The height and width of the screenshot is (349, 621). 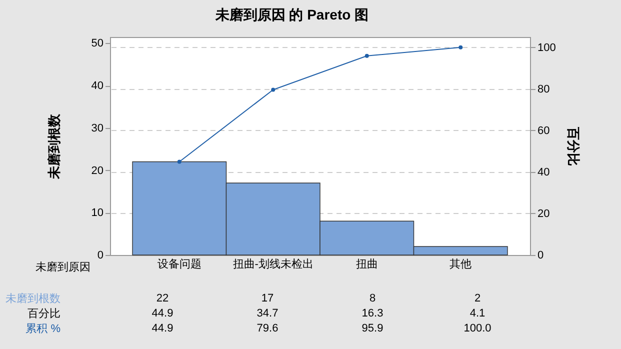 I want to click on y2-tick-label: 0, so click(x=541, y=256).